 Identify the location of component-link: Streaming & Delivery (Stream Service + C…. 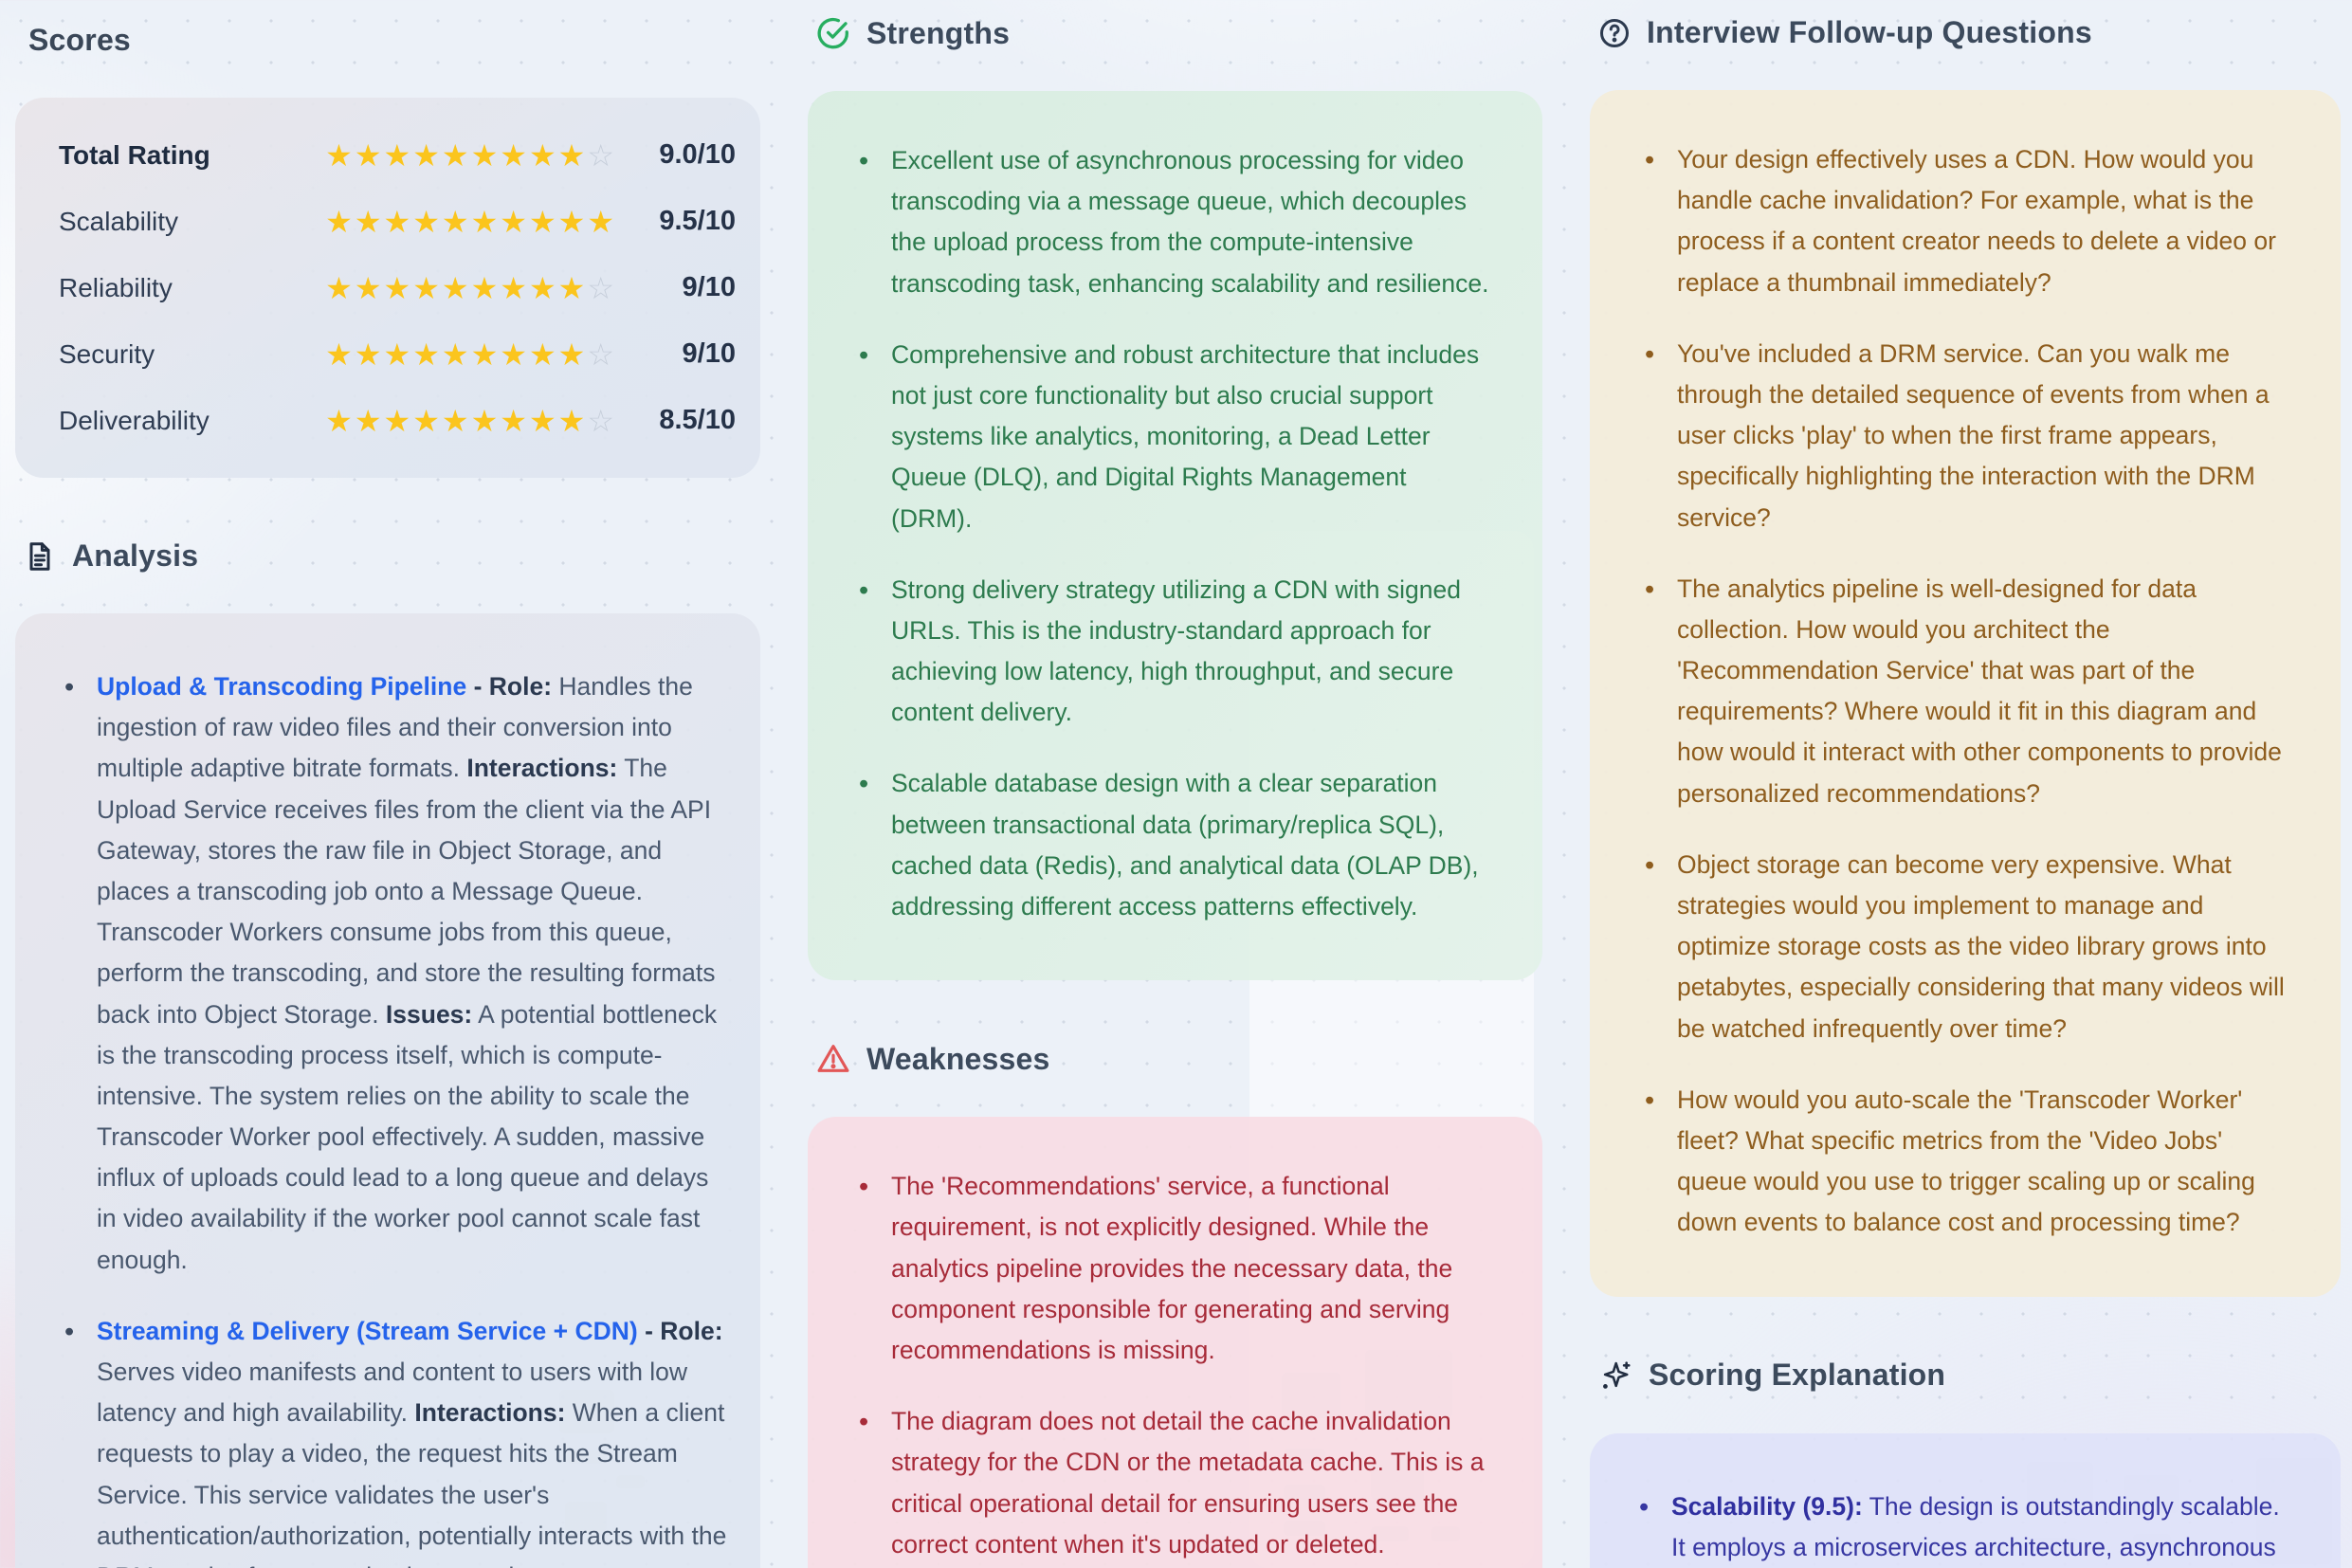
(367, 1330).